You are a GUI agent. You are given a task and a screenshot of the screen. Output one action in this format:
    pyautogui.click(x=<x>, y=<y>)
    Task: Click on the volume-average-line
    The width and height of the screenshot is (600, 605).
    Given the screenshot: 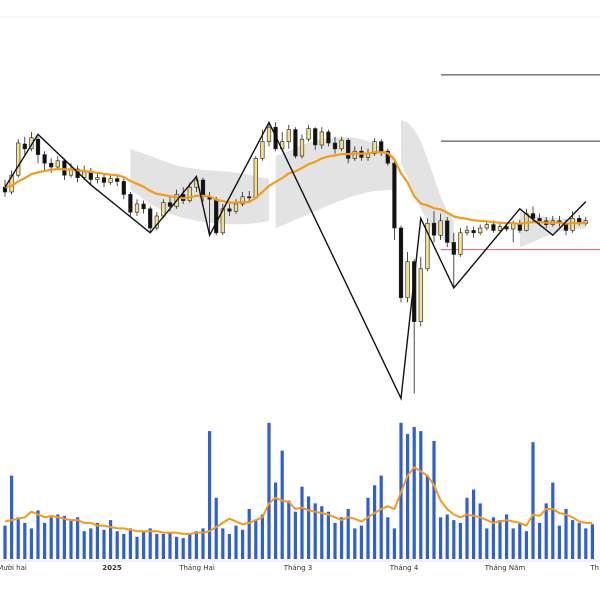 What is the action you would take?
    pyautogui.click(x=298, y=500)
    